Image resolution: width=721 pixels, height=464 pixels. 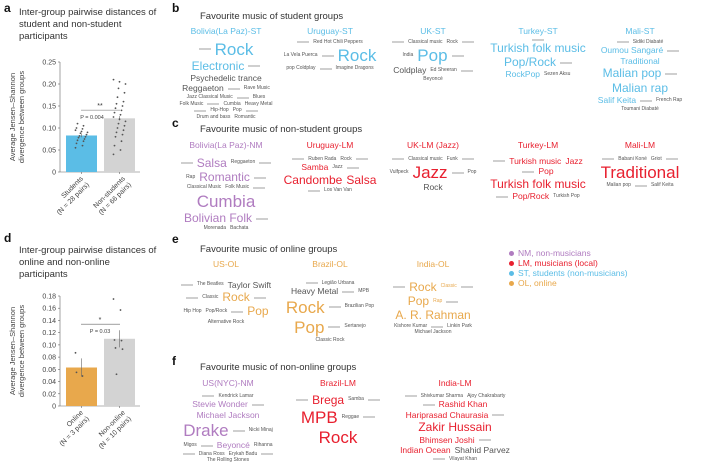 What do you see at coordinates (226, 145) in the screenshot?
I see `group-title: Bolivia(La Paz)-NM` at bounding box center [226, 145].